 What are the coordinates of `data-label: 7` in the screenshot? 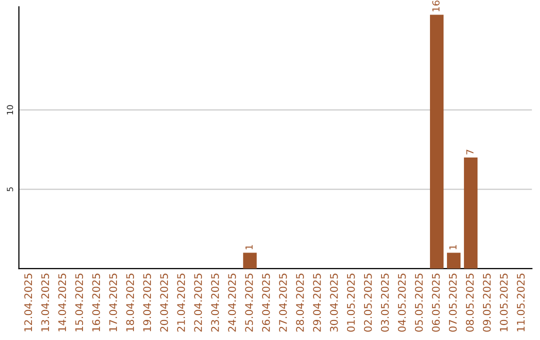 It's located at (470, 152).